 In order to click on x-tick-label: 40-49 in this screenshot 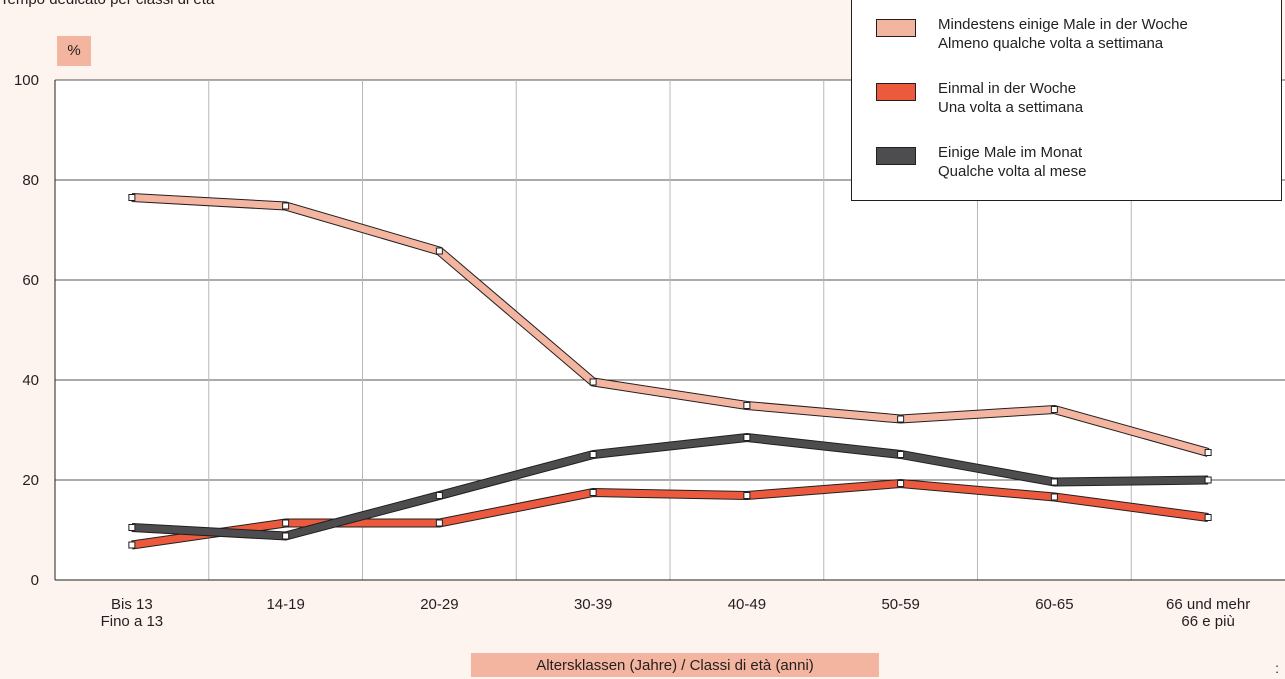, I will do `click(747, 604)`.